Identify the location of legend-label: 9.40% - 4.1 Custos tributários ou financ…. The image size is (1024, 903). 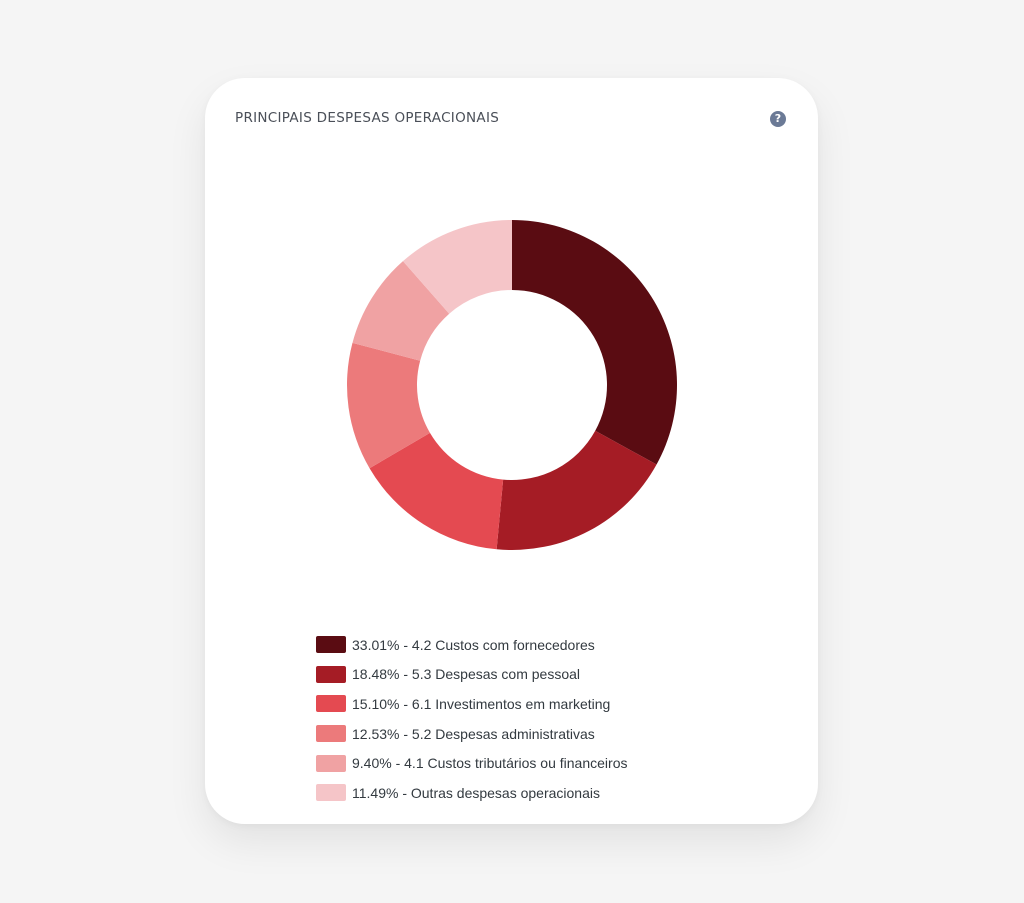
(490, 763).